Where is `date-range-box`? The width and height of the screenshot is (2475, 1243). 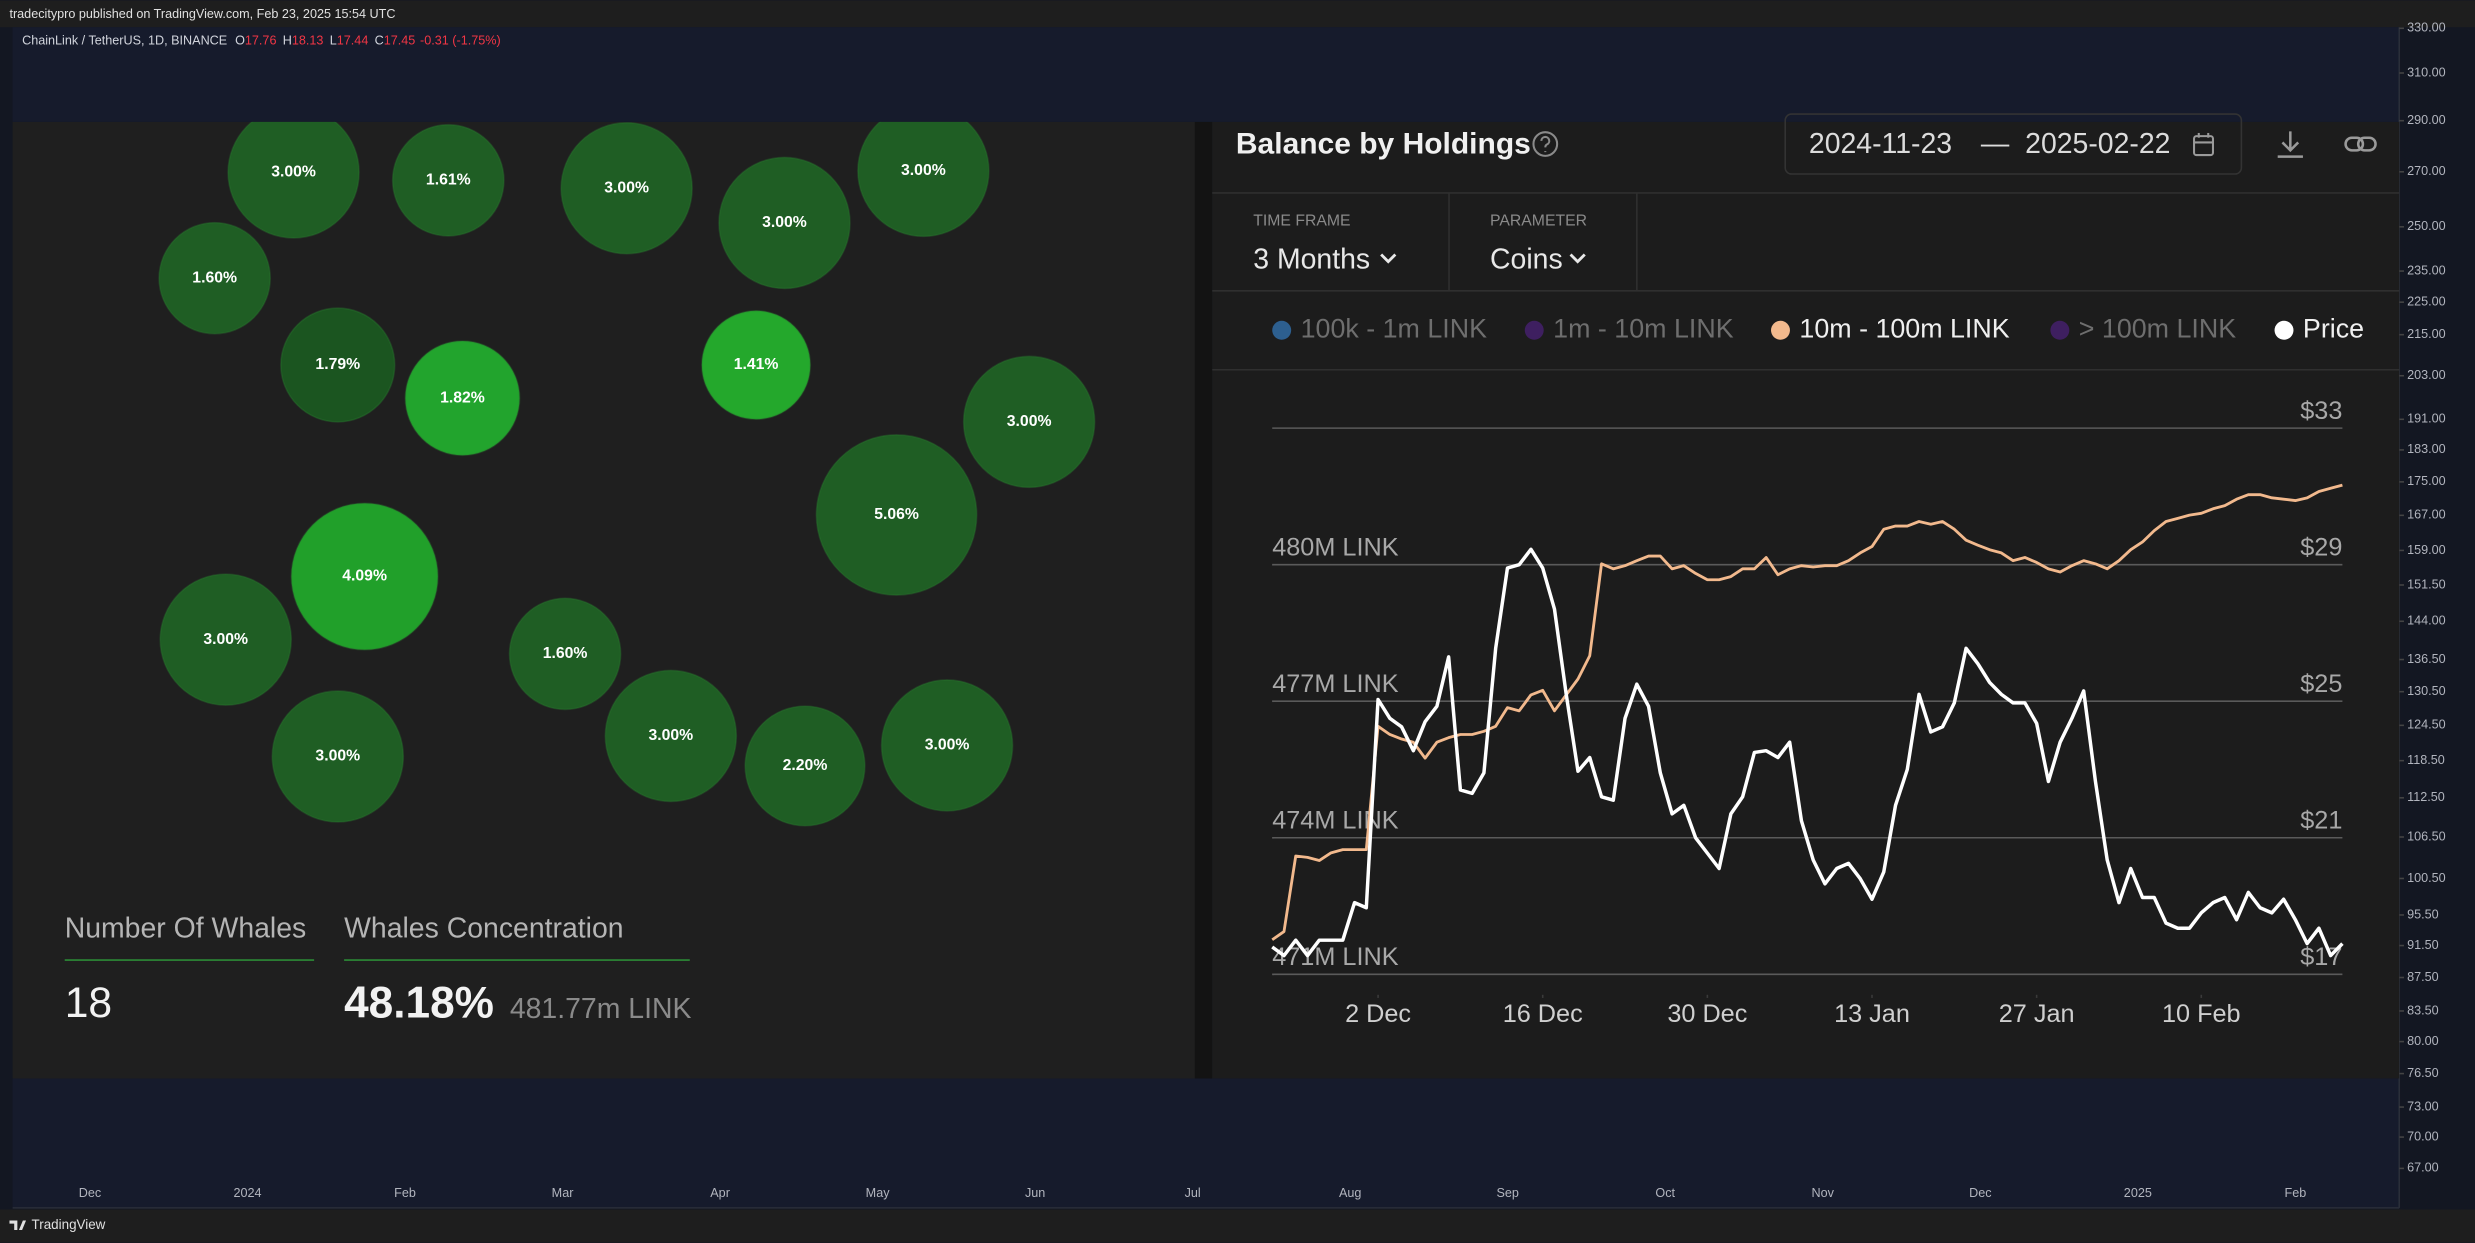 date-range-box is located at coordinates (2013, 144).